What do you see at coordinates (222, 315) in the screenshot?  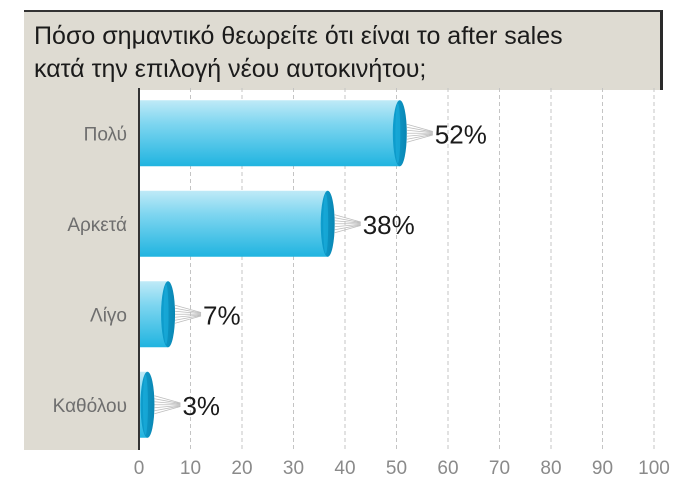 I see `data-label: 7%` at bounding box center [222, 315].